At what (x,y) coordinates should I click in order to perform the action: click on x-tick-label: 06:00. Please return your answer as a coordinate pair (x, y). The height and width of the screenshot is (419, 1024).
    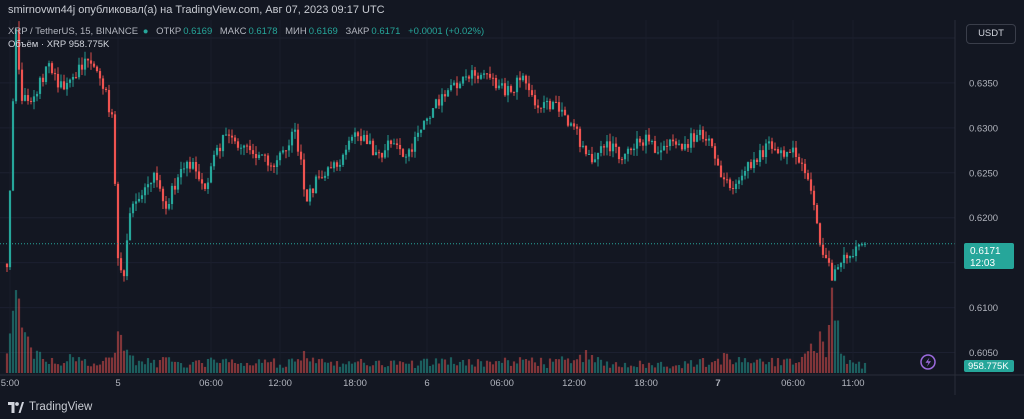
    Looking at the image, I should click on (793, 383).